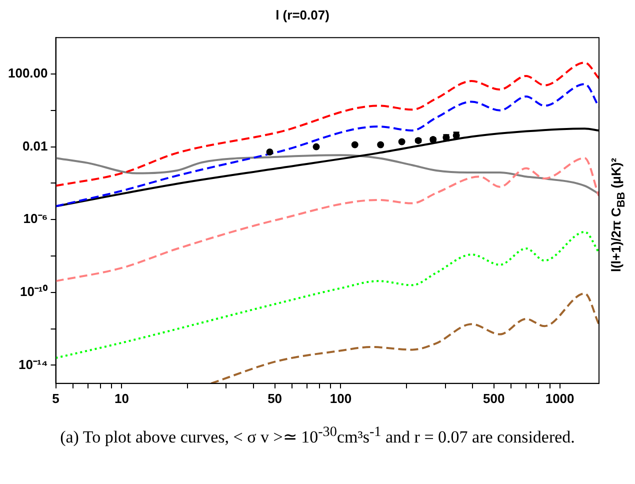 The height and width of the screenshot is (484, 635). I want to click on y-tick-label: 100.00, so click(28, 73).